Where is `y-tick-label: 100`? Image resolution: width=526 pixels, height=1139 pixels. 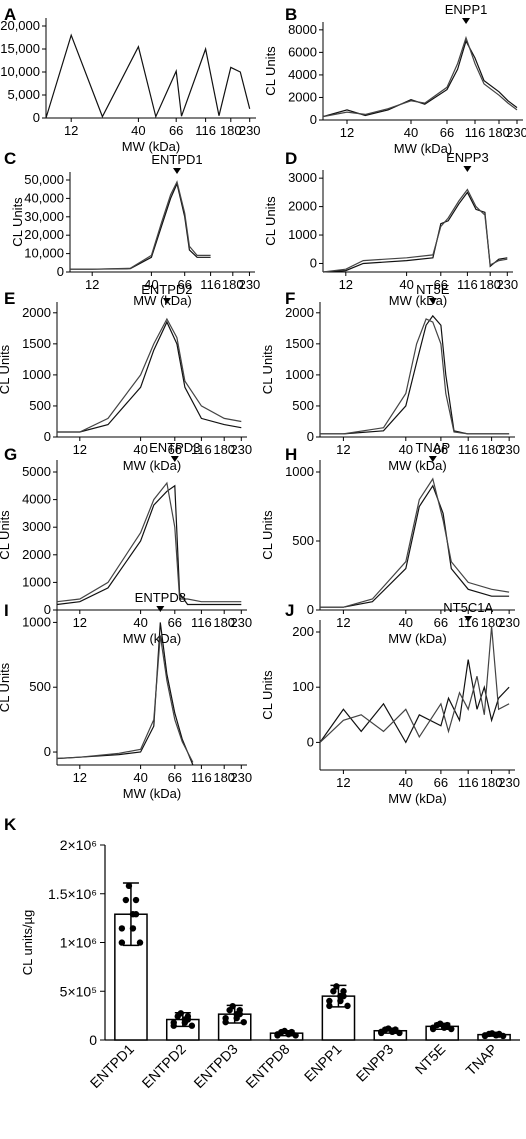
y-tick-label: 100 is located at coordinates (303, 686).